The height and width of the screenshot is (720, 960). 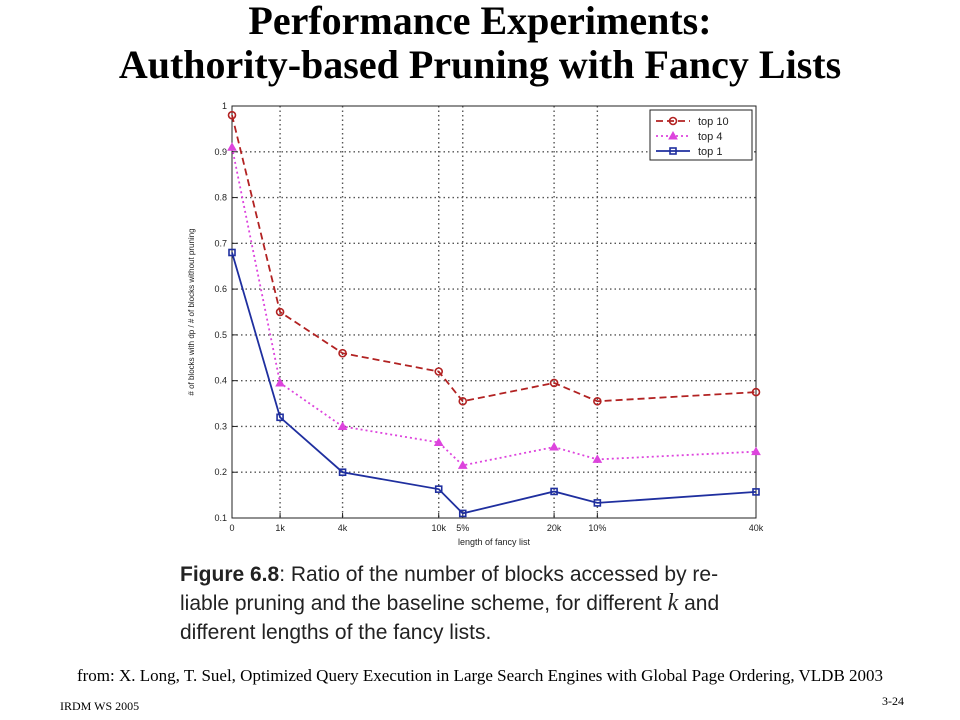 I want to click on y-tick-label: 0.9, so click(x=220, y=152).